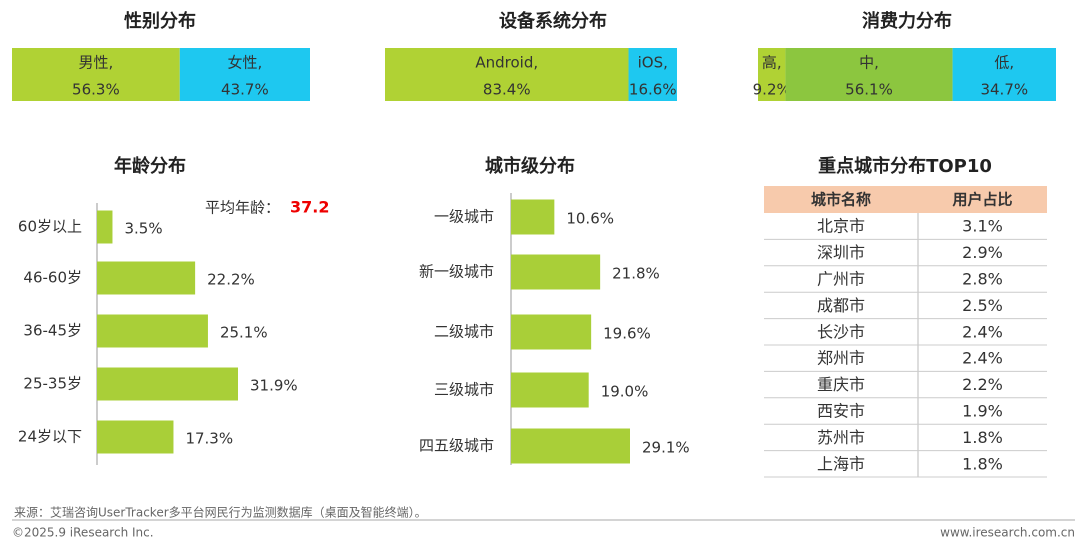 The image size is (1080, 548). What do you see at coordinates (464, 390) in the screenshot?
I see `category-label: 三级城市` at bounding box center [464, 390].